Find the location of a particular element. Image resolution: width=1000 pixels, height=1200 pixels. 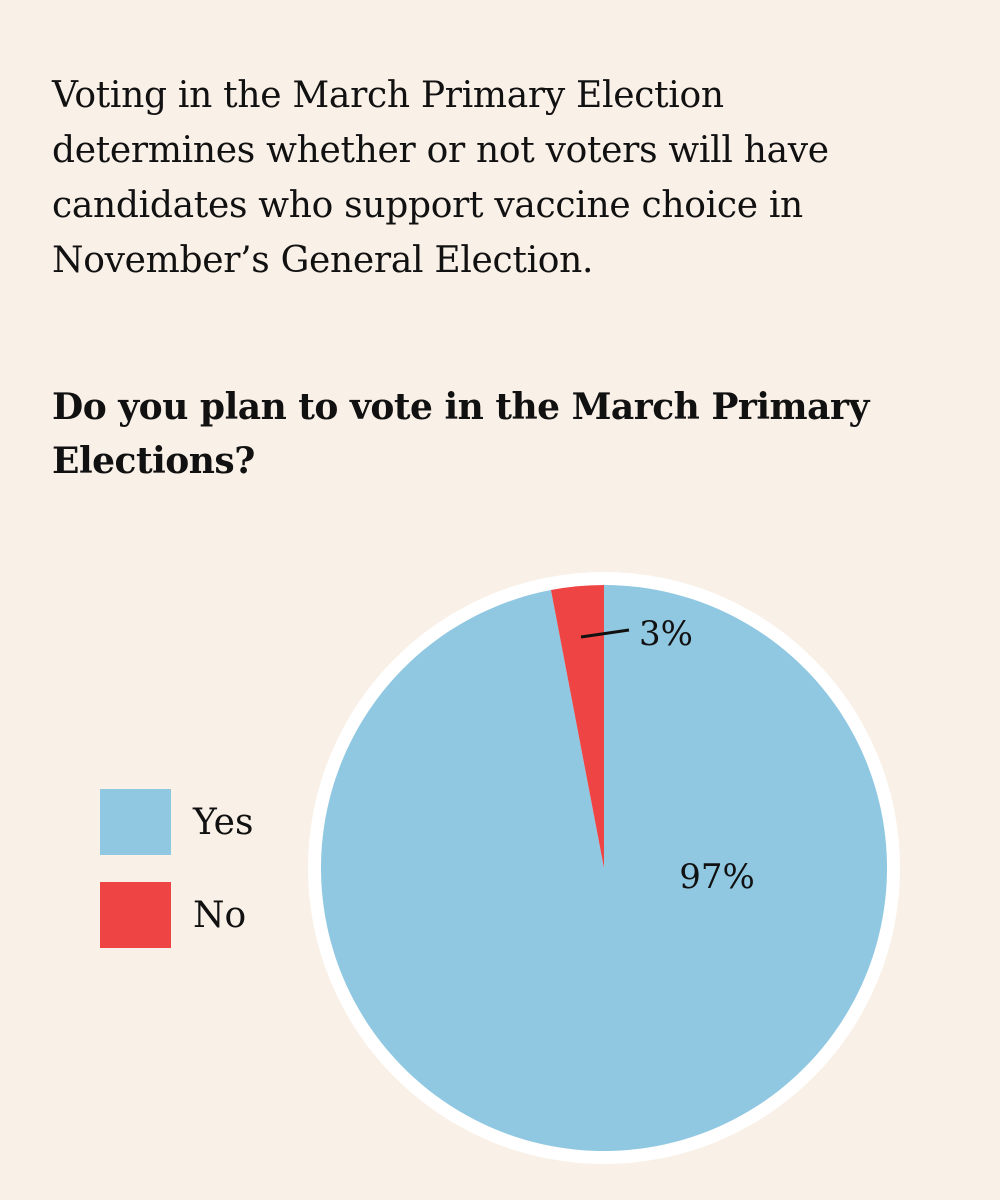

legend-item-no: No is located at coordinates (173, 915).